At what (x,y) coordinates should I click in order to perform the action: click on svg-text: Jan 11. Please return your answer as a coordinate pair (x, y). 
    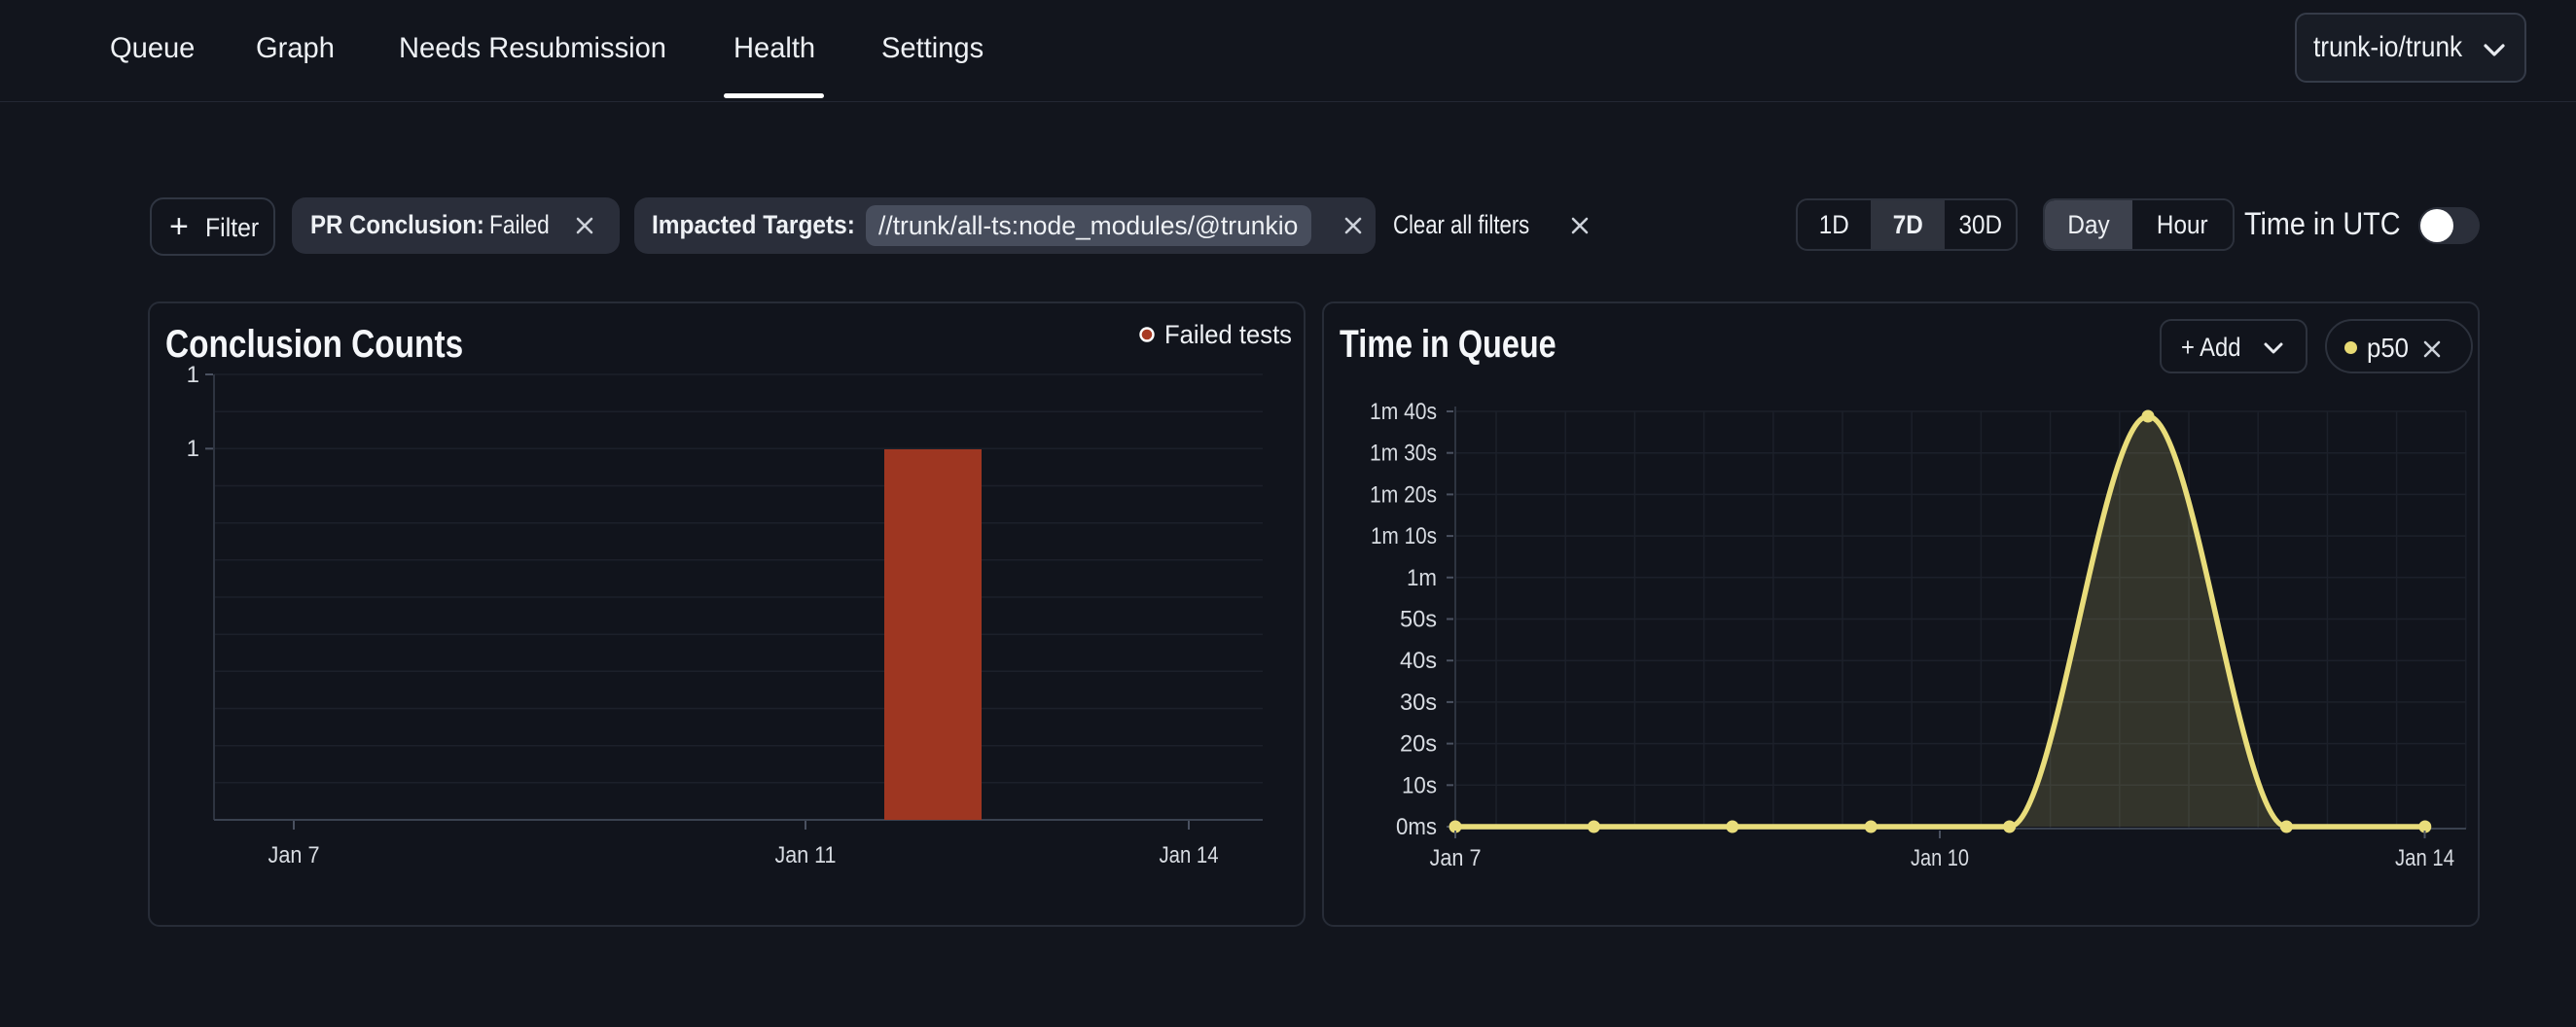
    Looking at the image, I should click on (806, 855).